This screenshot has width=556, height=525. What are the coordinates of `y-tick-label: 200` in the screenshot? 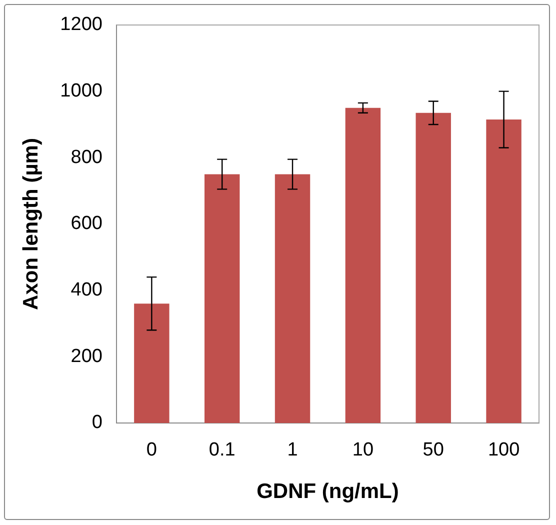 It's located at (86, 356).